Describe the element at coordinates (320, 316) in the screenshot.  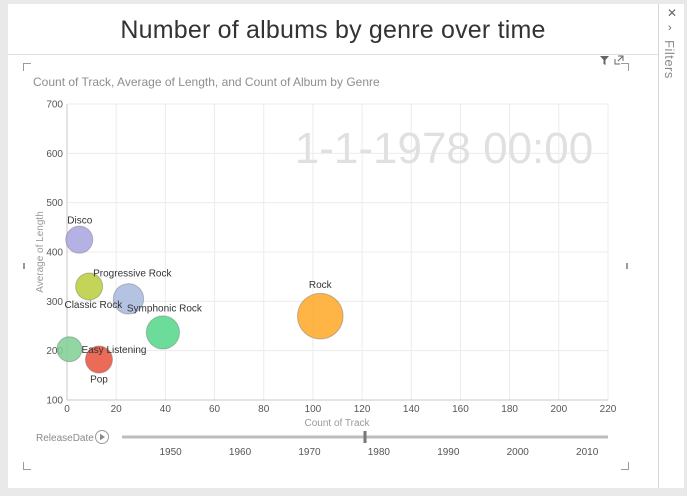
I see `bubble-rock` at that location.